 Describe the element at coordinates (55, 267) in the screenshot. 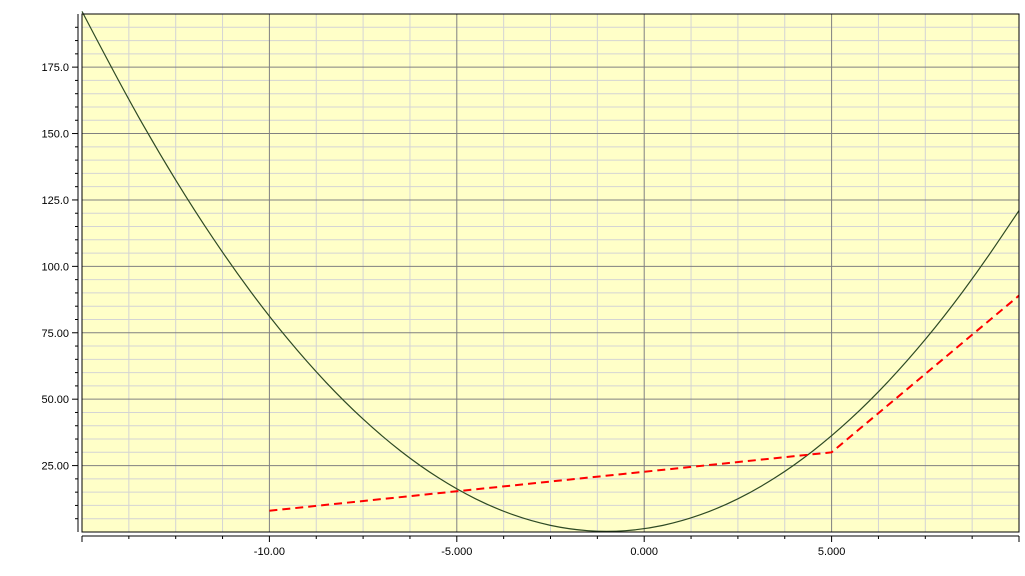

I see `y-tick-label: 100.0` at that location.